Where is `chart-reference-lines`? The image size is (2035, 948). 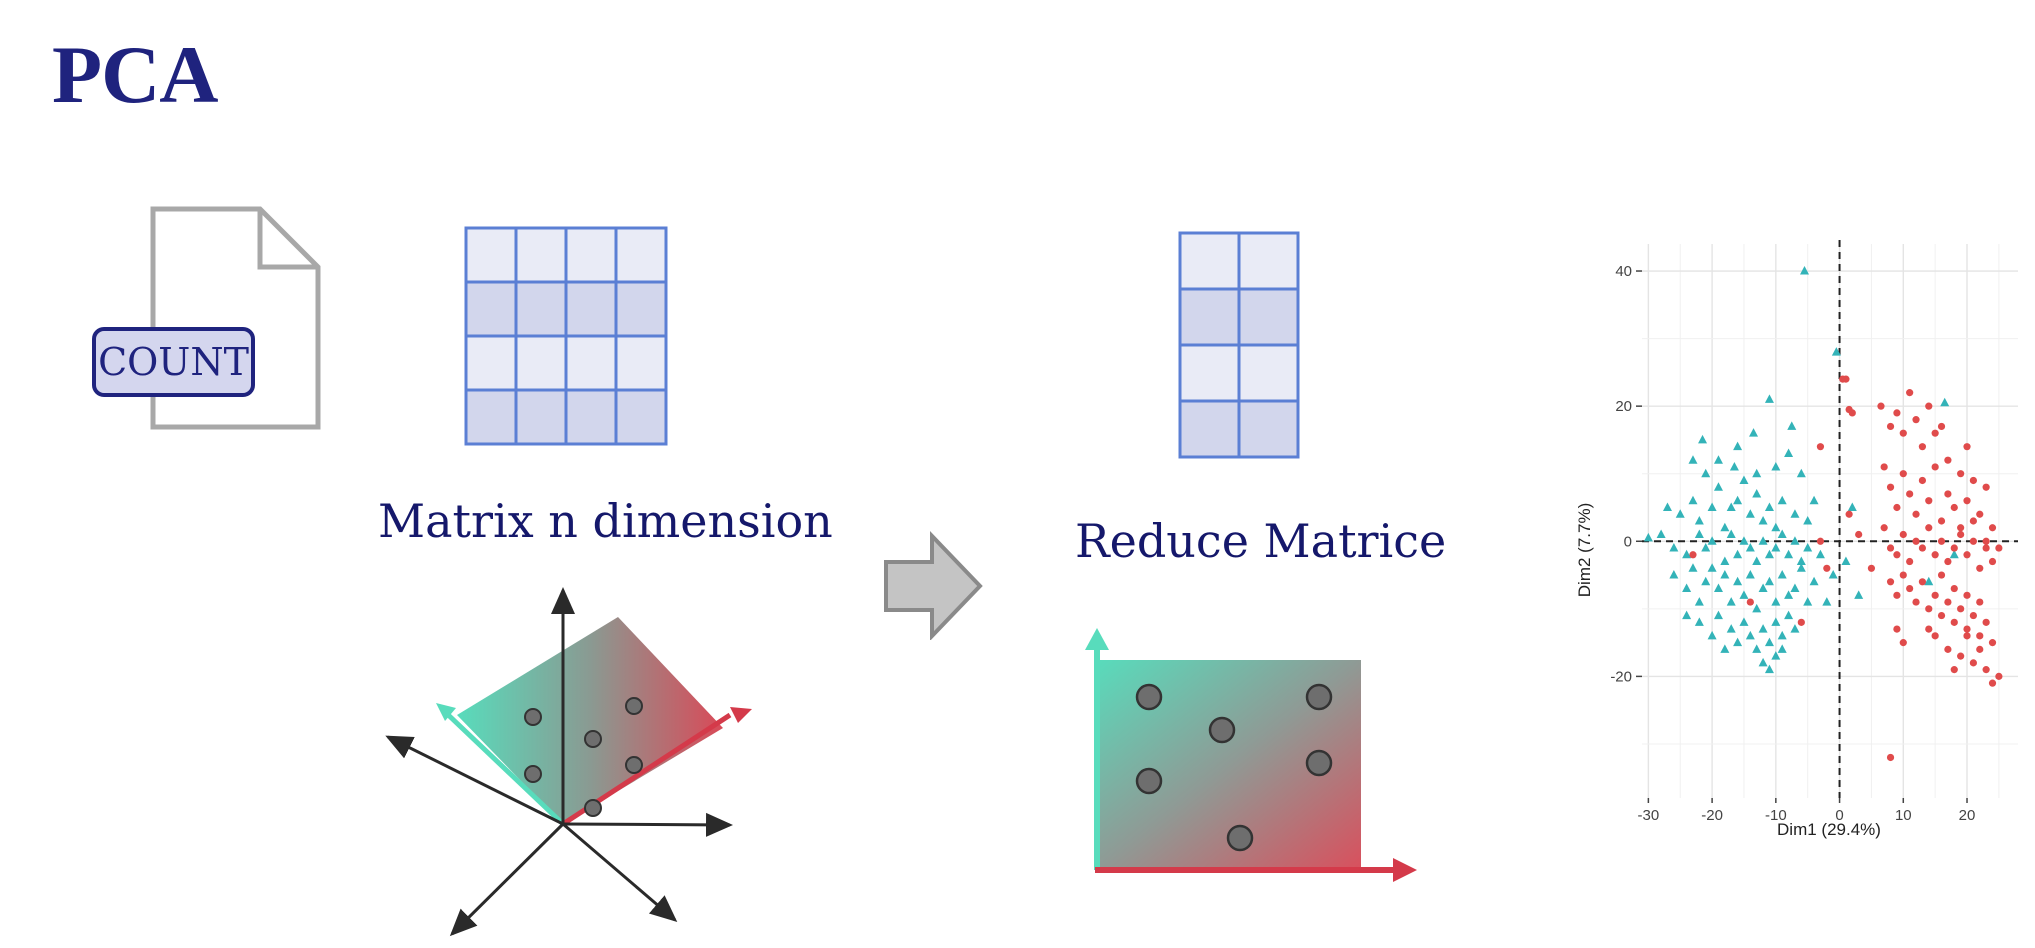
chart-reference-lines is located at coordinates (1830, 519).